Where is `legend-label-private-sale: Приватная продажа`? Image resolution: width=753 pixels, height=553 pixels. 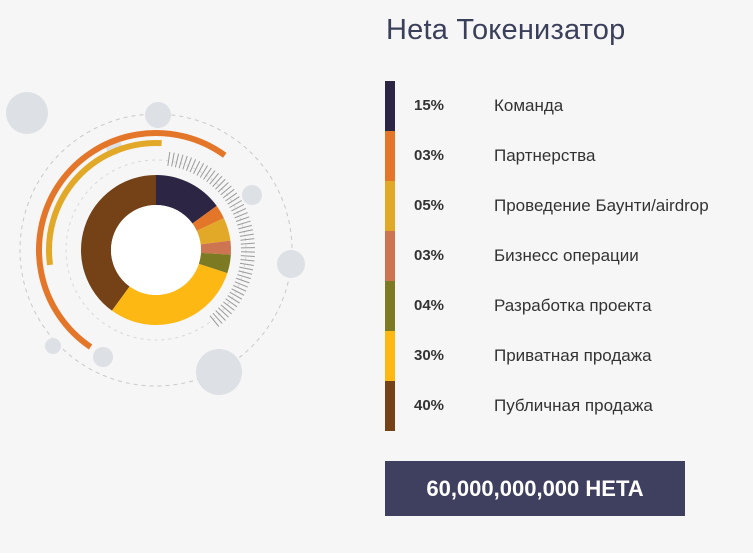
legend-label-private-sale: Приватная продажа is located at coordinates (573, 355).